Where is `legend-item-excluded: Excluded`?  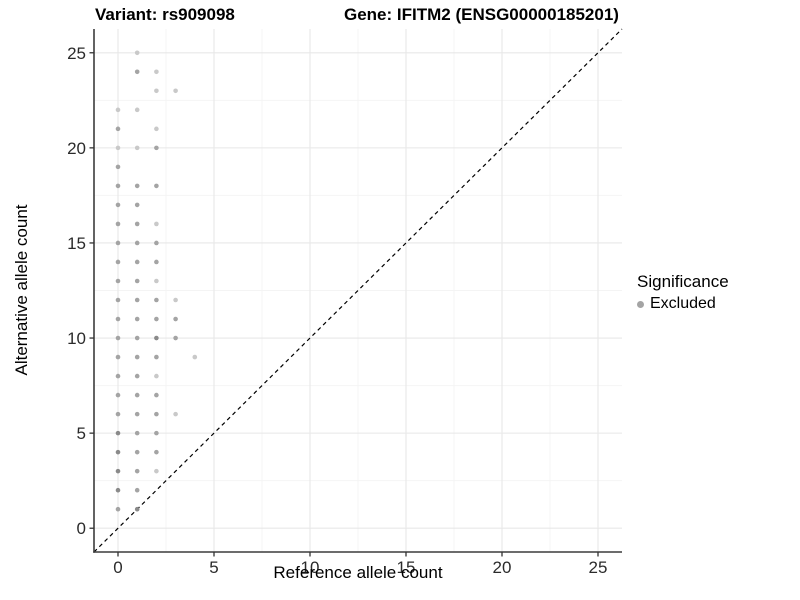 legend-item-excluded: Excluded is located at coordinates (683, 304).